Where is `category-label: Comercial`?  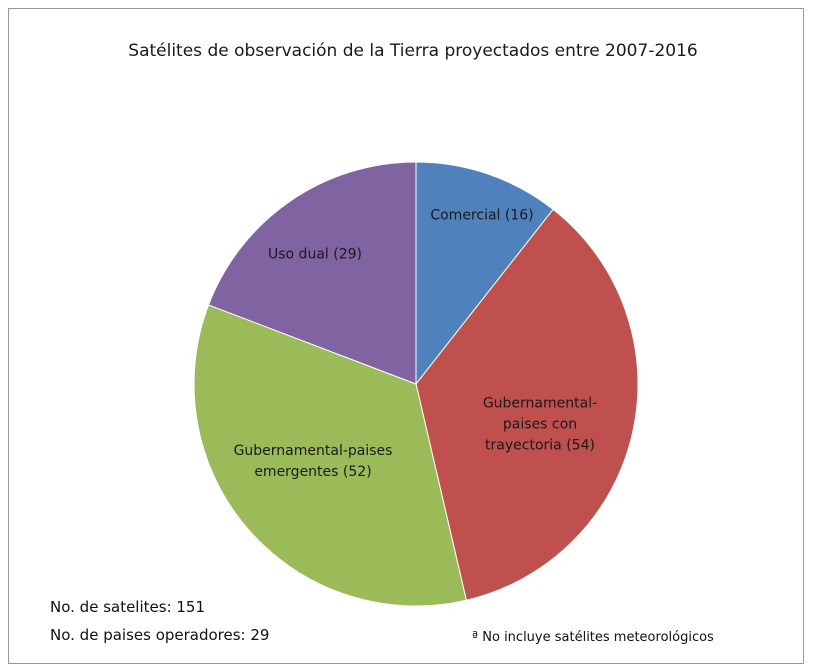
category-label: Comercial is located at coordinates (465, 215).